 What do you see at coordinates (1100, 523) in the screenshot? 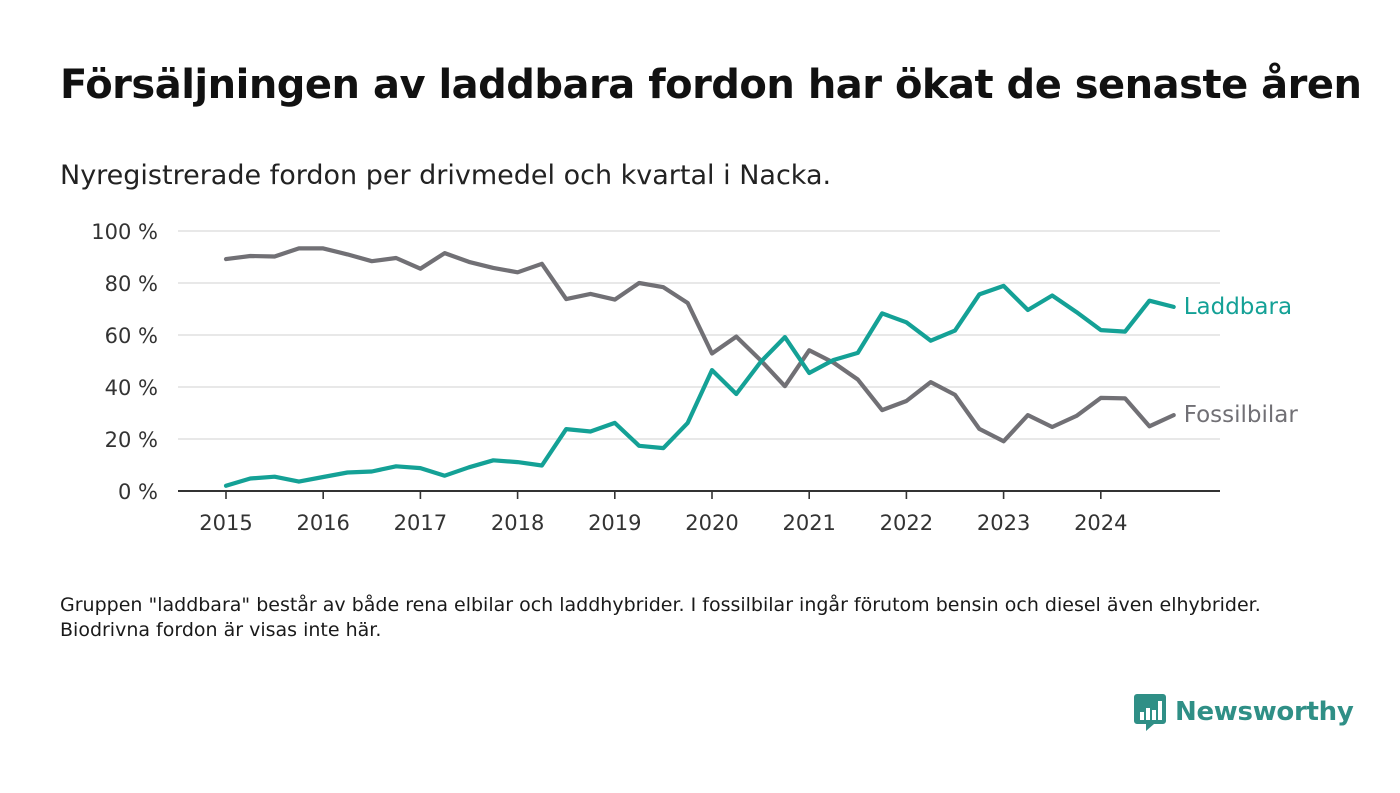
I see `x-tick-label: 2024` at bounding box center [1100, 523].